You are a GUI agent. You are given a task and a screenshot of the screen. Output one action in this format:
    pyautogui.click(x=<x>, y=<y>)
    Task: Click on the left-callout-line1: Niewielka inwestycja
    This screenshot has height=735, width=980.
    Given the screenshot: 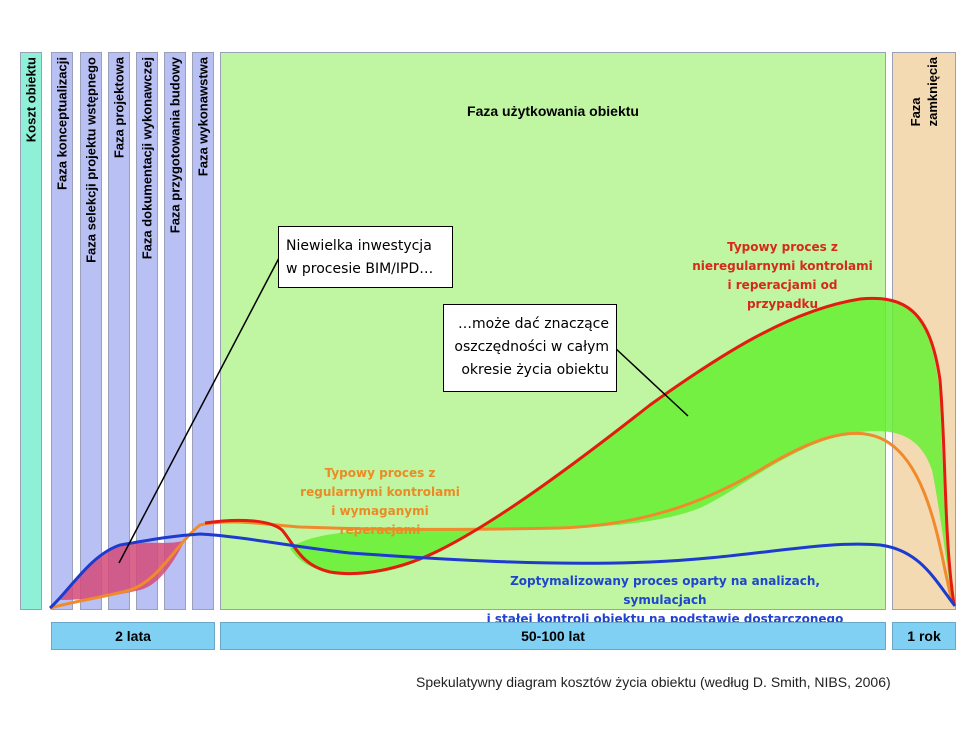 What is the action you would take?
    pyautogui.click(x=359, y=246)
    